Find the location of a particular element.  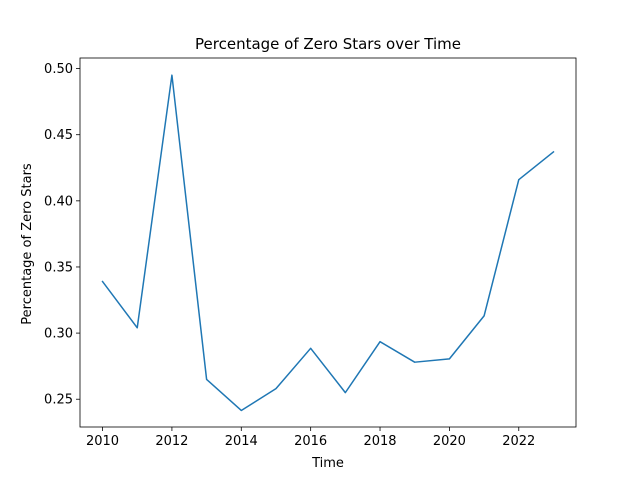

y-tick-label: 0.25 is located at coordinates (58, 400).